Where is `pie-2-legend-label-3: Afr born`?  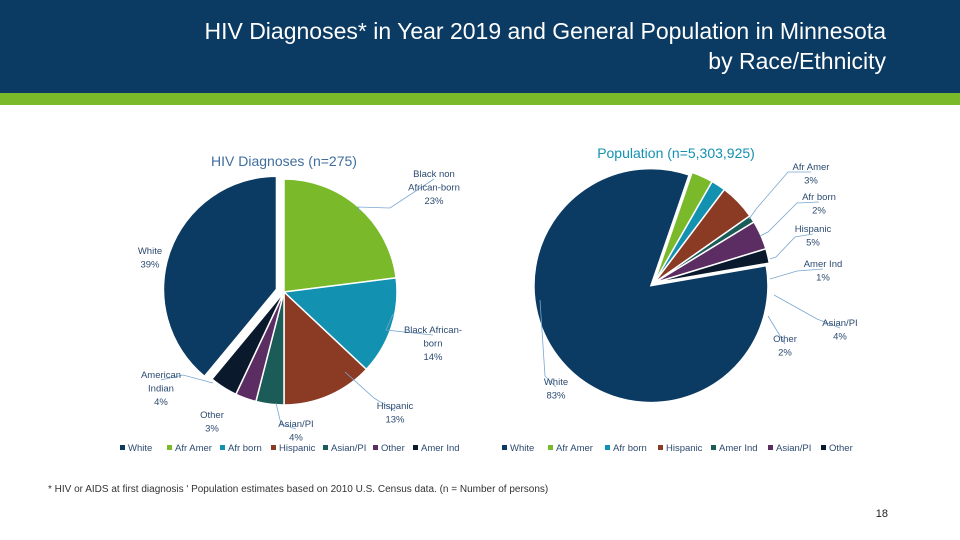 pie-2-legend-label-3: Afr born is located at coordinates (630, 448).